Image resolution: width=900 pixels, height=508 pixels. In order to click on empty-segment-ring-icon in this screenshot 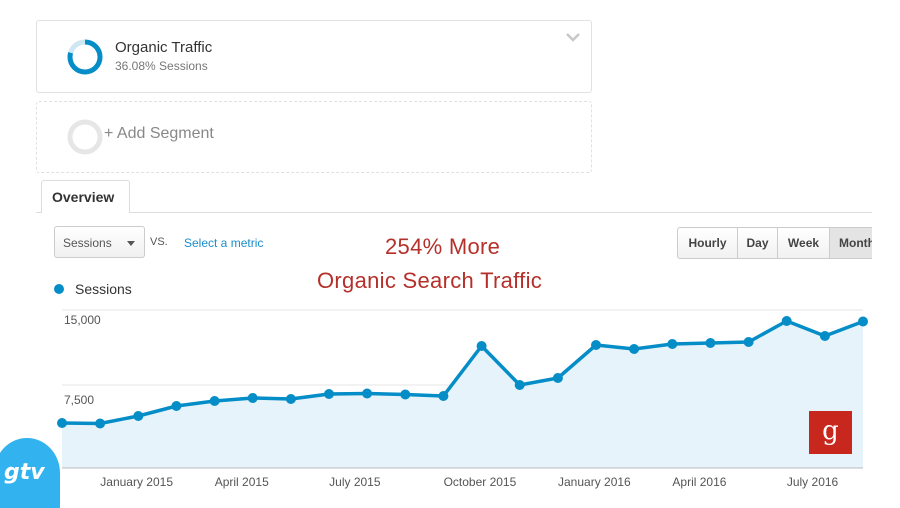, I will do `click(85, 137)`.